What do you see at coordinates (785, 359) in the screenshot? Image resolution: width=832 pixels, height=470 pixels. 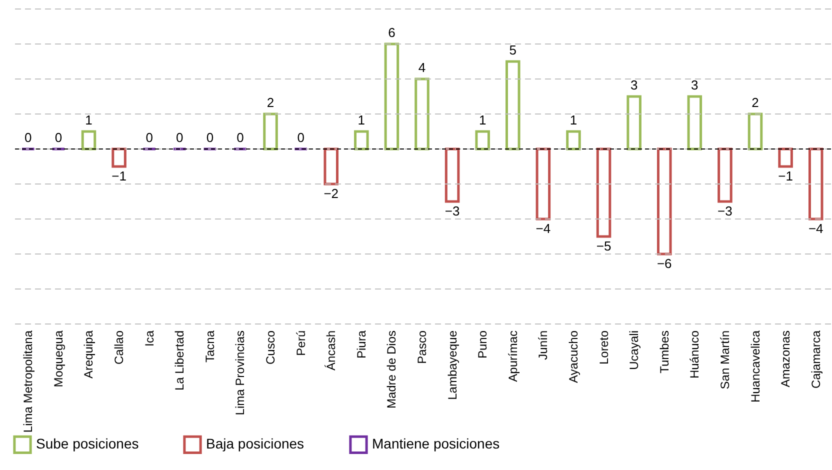 I see `x-tick-label: Amazonas` at bounding box center [785, 359].